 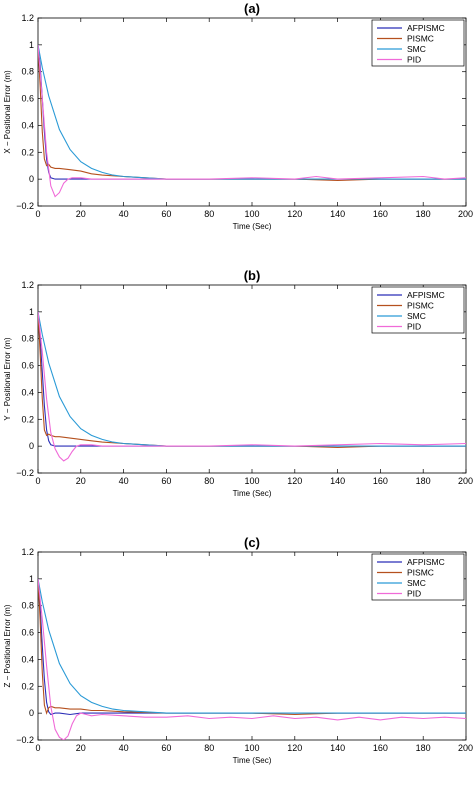 What do you see at coordinates (7, 645) in the screenshot?
I see `y-axis-label: Z − Positional Error (m)` at bounding box center [7, 645].